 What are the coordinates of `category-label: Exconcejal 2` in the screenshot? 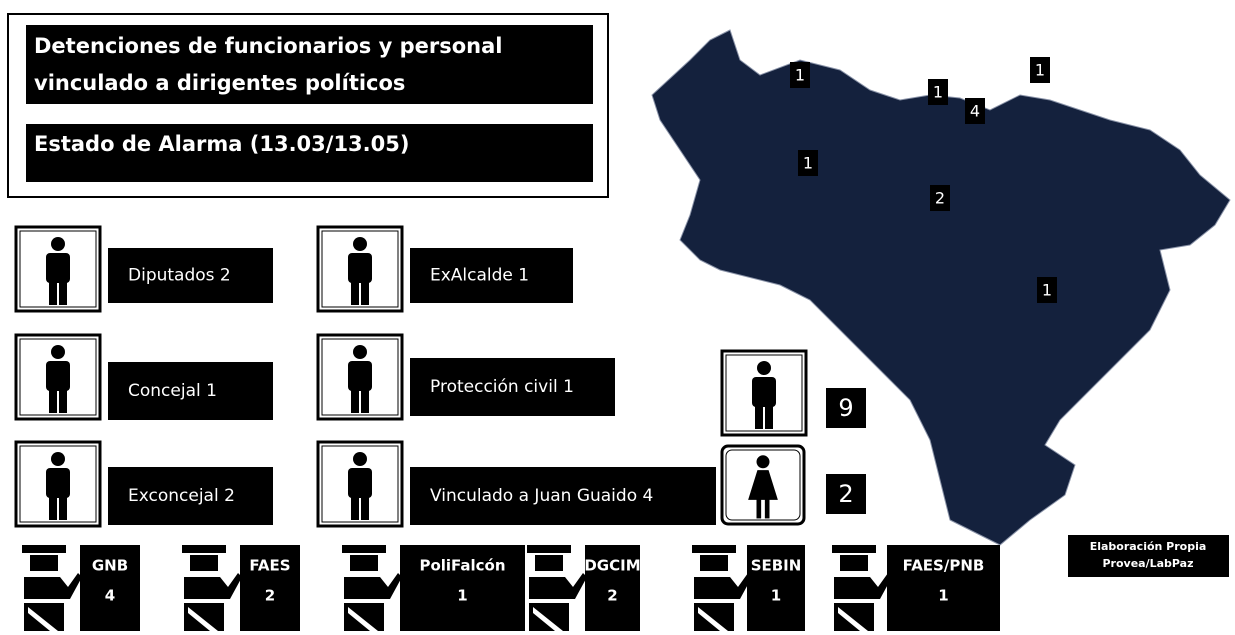 It's located at (181, 496).